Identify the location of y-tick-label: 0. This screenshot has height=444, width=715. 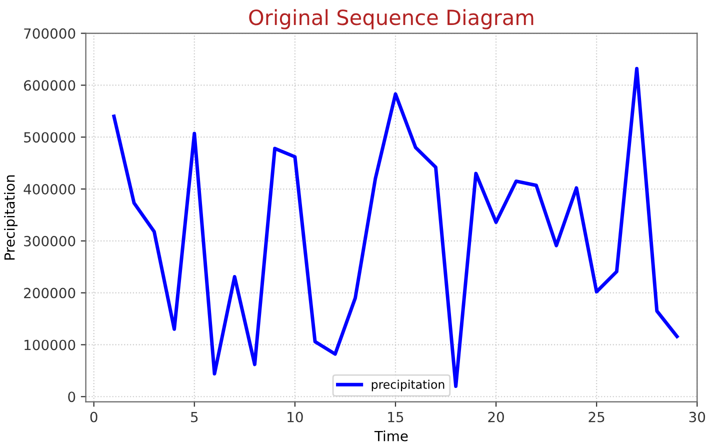
(72, 397).